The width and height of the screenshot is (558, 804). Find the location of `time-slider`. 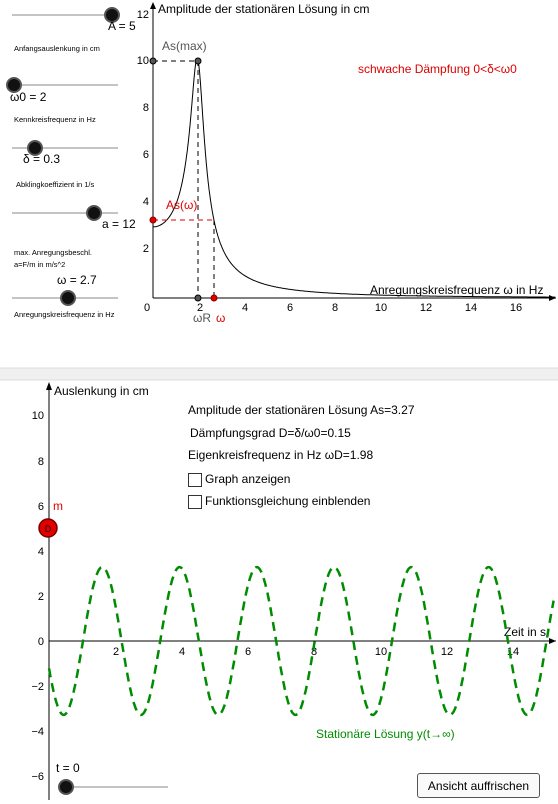

time-slider is located at coordinates (113, 787).